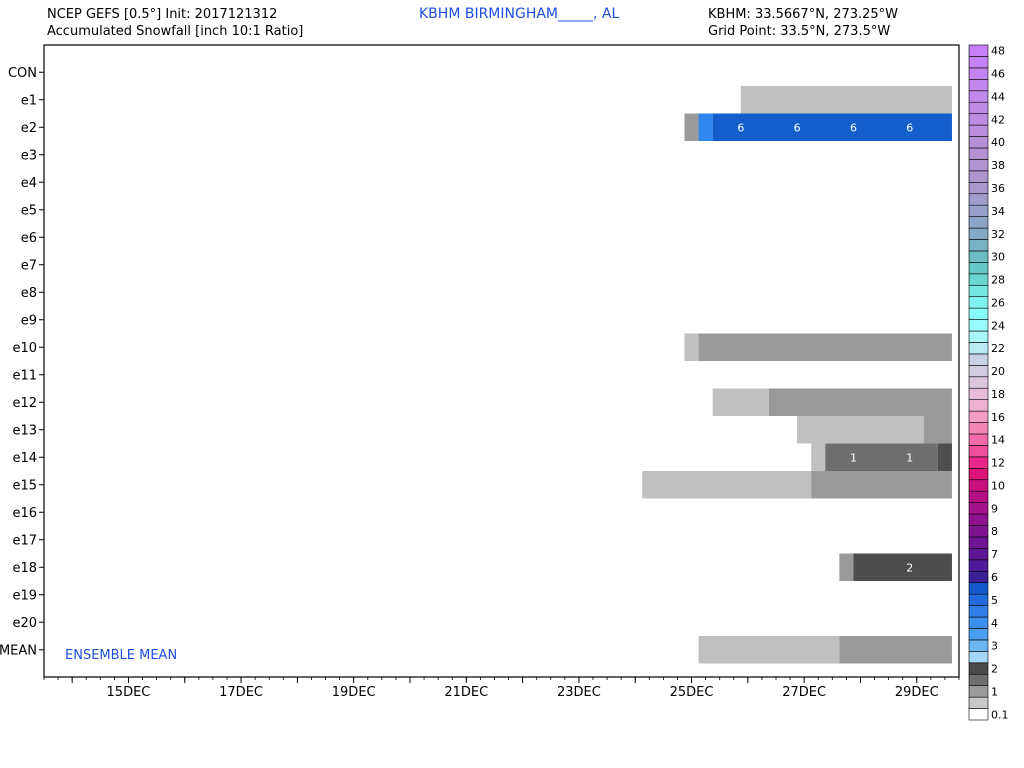  Describe the element at coordinates (998, 280) in the screenshot. I see `legend-label: 28` at that location.